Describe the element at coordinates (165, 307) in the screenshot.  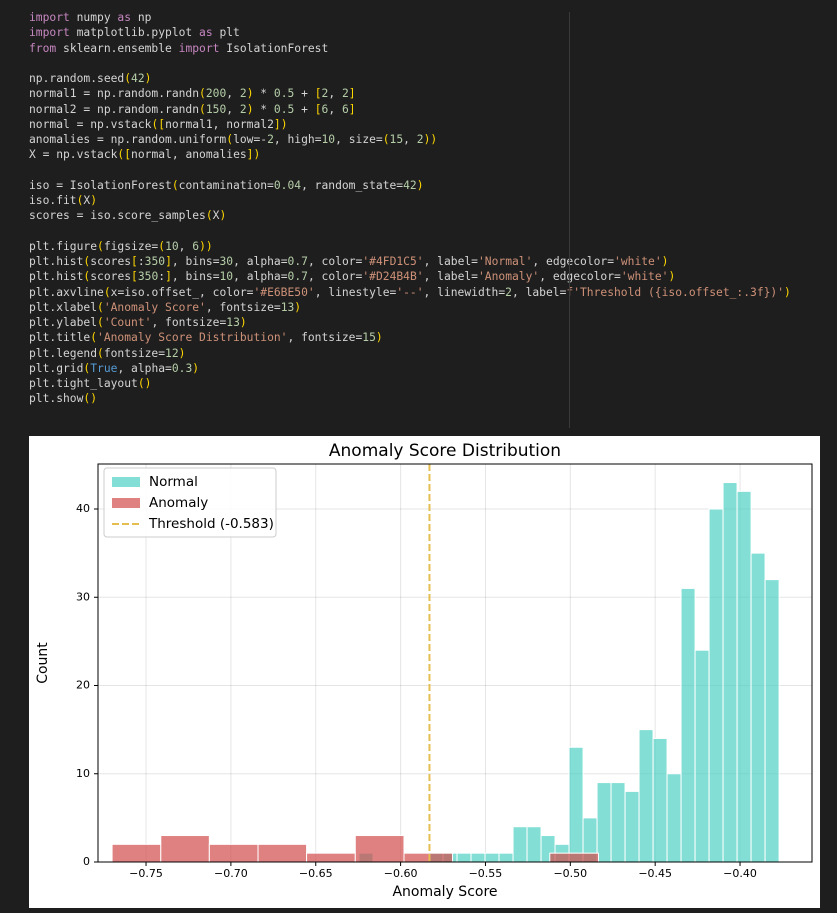
I see `code-line: plt.xlabel('Anomaly Score', fontsize=13)` at that location.